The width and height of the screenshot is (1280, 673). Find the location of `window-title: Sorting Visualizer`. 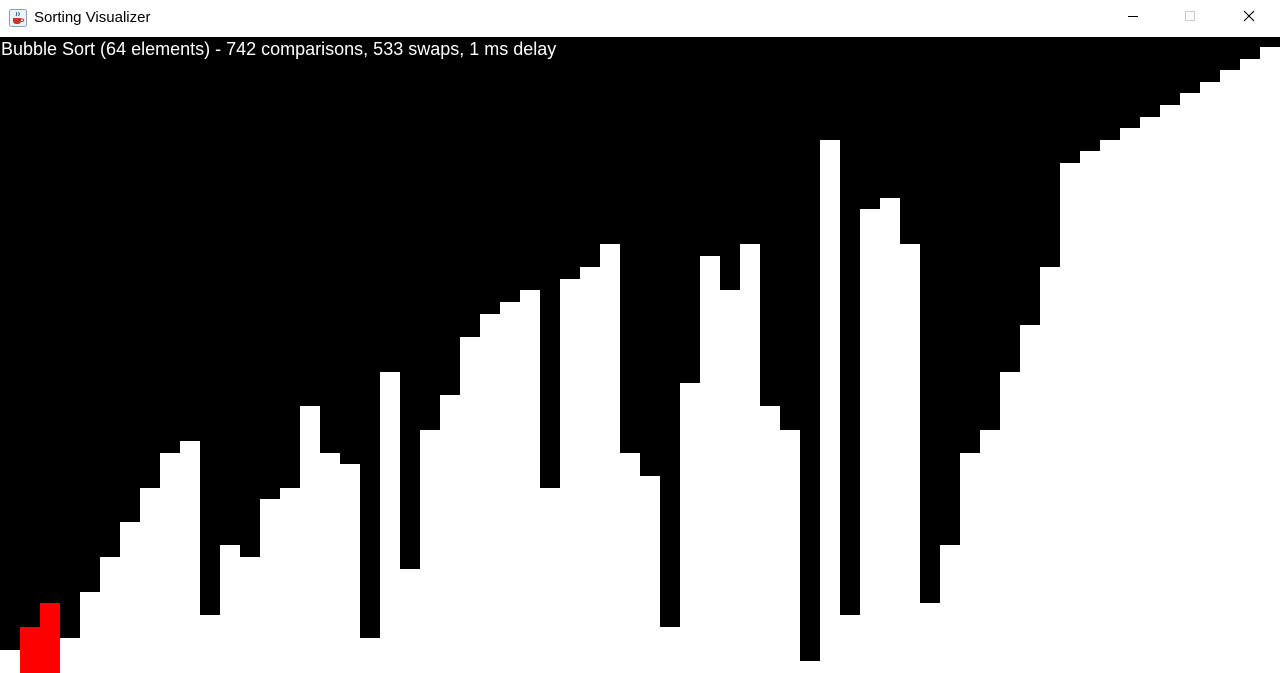

window-title: Sorting Visualizer is located at coordinates (92, 17).